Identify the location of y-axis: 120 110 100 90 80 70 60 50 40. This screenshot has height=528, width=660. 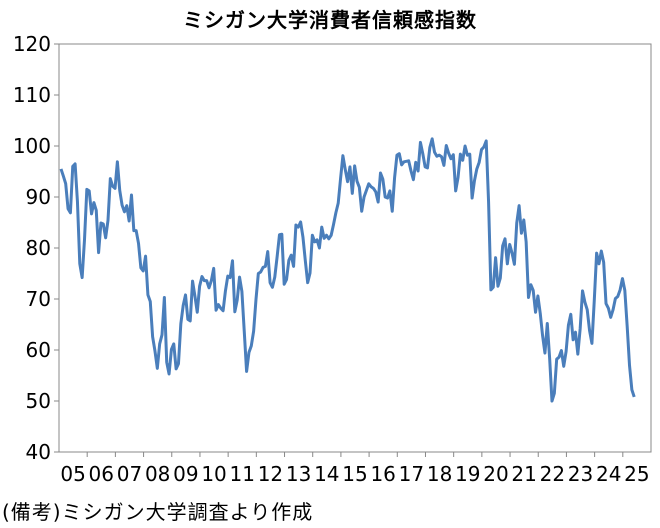
(36, 248).